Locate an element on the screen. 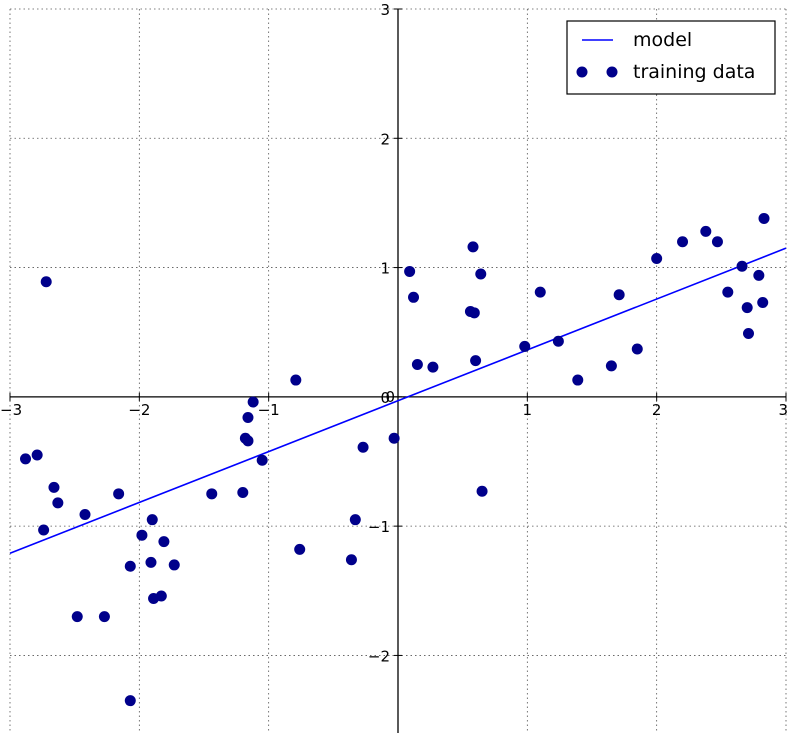 The width and height of the screenshot is (795, 733). x-tick-label: 0 is located at coordinates (390, 397).